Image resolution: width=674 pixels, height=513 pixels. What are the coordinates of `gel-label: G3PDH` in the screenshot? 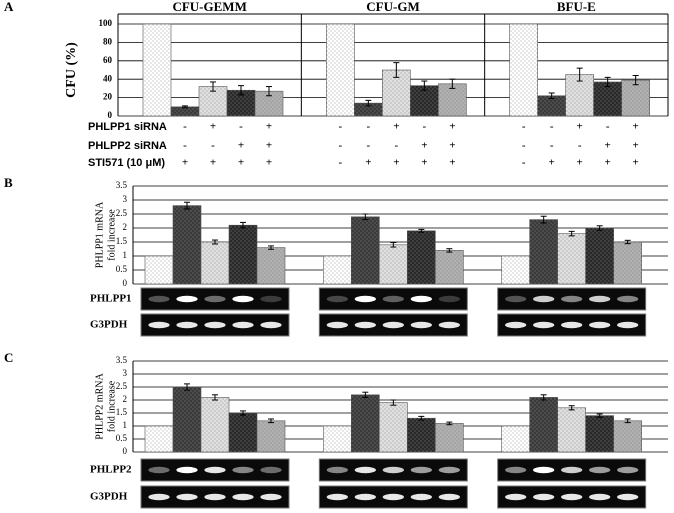 It's located at (109, 497).